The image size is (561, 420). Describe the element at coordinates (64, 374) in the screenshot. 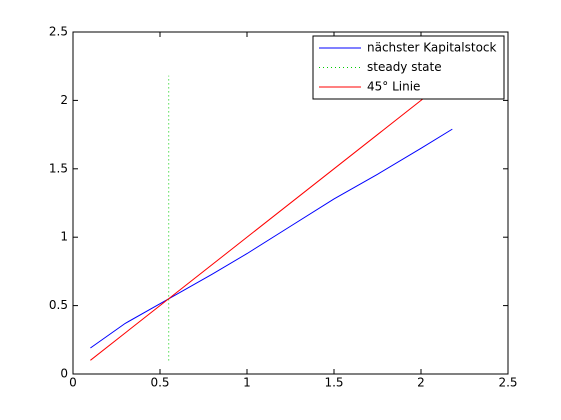

I see `y-tick-label: 0` at that location.